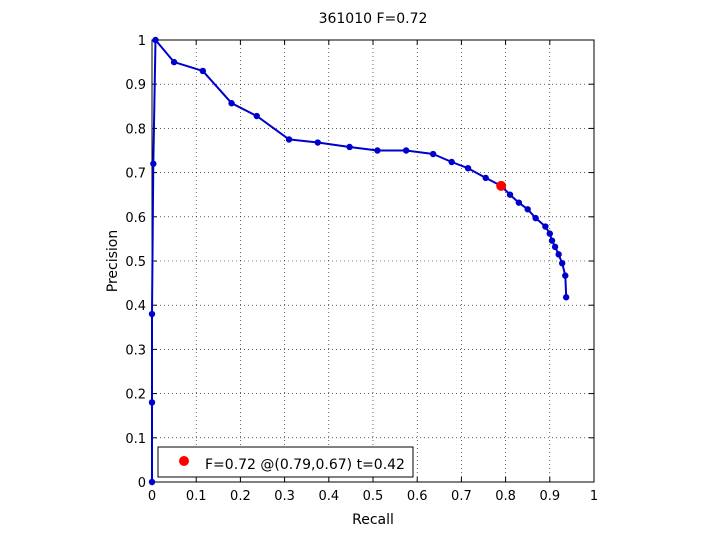 The width and height of the screenshot is (720, 540). What do you see at coordinates (549, 496) in the screenshot?
I see `x-tick-label: 0.9` at bounding box center [549, 496].